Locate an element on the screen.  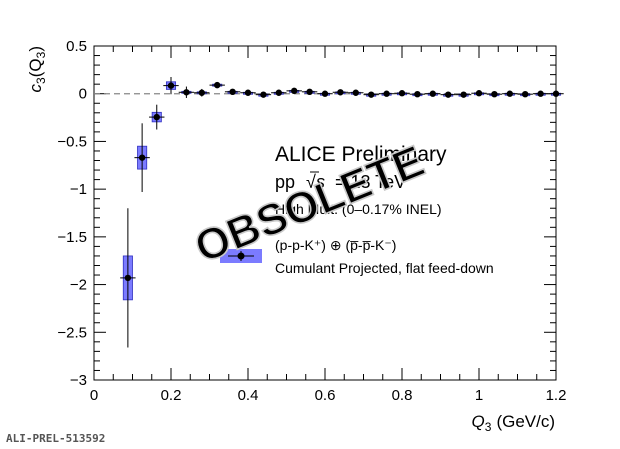
y-tick-label: 0.5 is located at coordinates (76, 46).